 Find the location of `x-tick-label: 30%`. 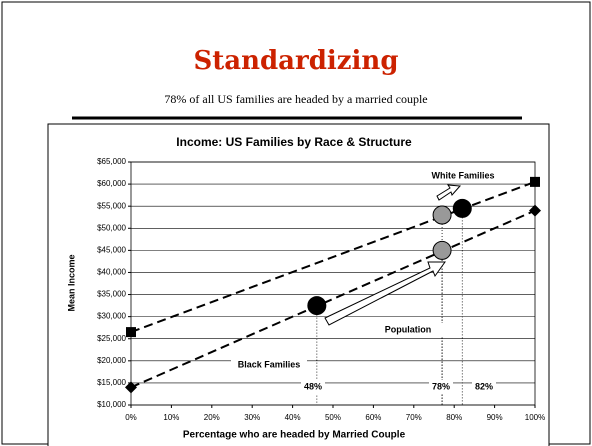

x-tick-label: 30% is located at coordinates (252, 417).